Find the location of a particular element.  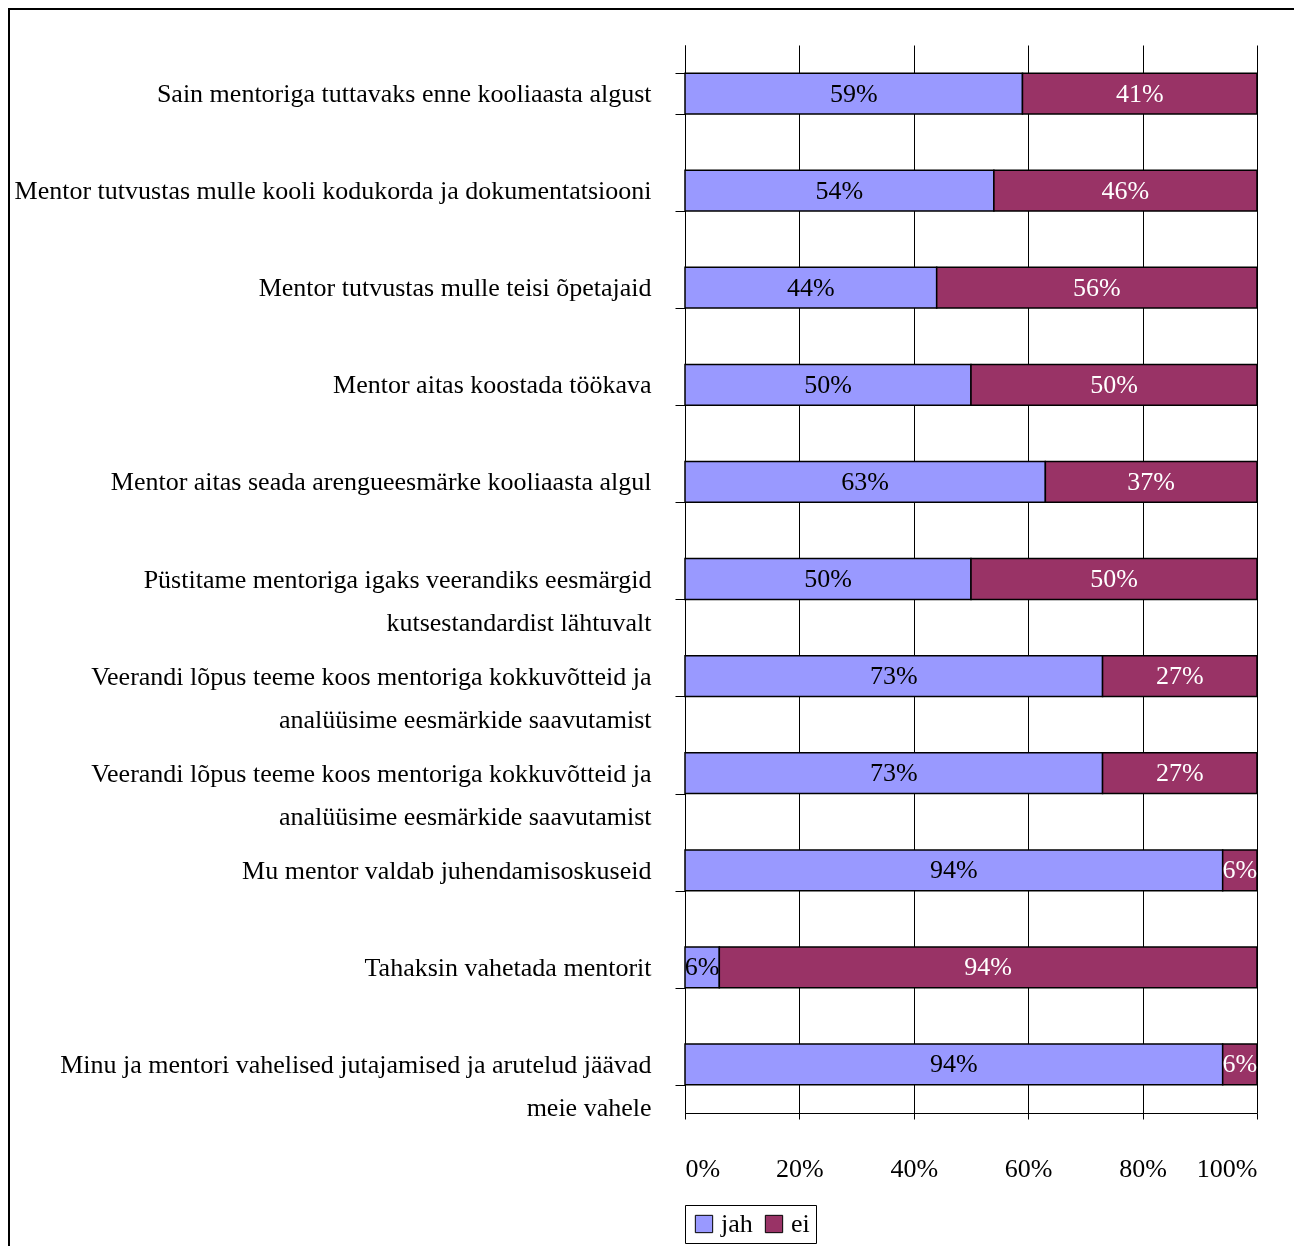

y-tick-label: Mentor tutvustas mulle teisi õpetajaid is located at coordinates (455, 288).